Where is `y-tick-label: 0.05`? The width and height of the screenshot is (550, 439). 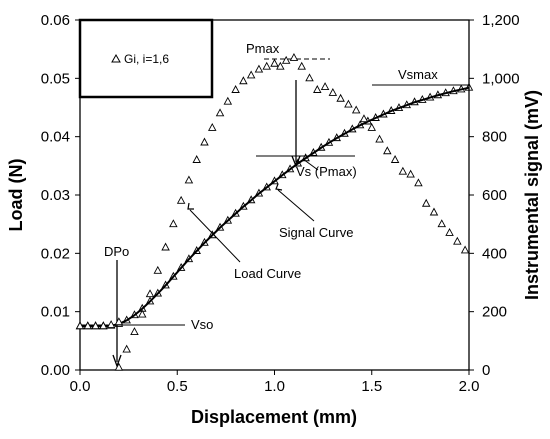 y-tick-label: 0.05 is located at coordinates (55, 78).